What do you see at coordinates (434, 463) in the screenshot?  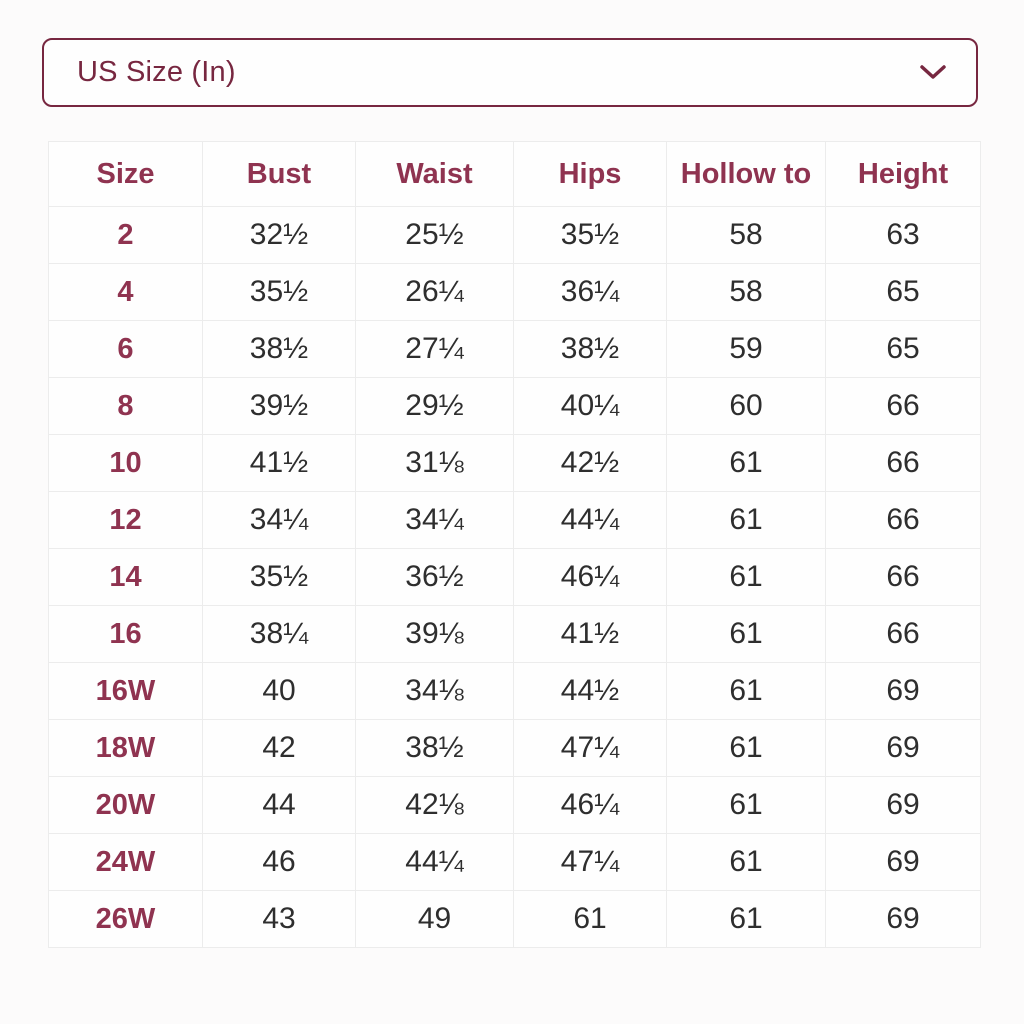 I see `value-cell: 31⅛` at bounding box center [434, 463].